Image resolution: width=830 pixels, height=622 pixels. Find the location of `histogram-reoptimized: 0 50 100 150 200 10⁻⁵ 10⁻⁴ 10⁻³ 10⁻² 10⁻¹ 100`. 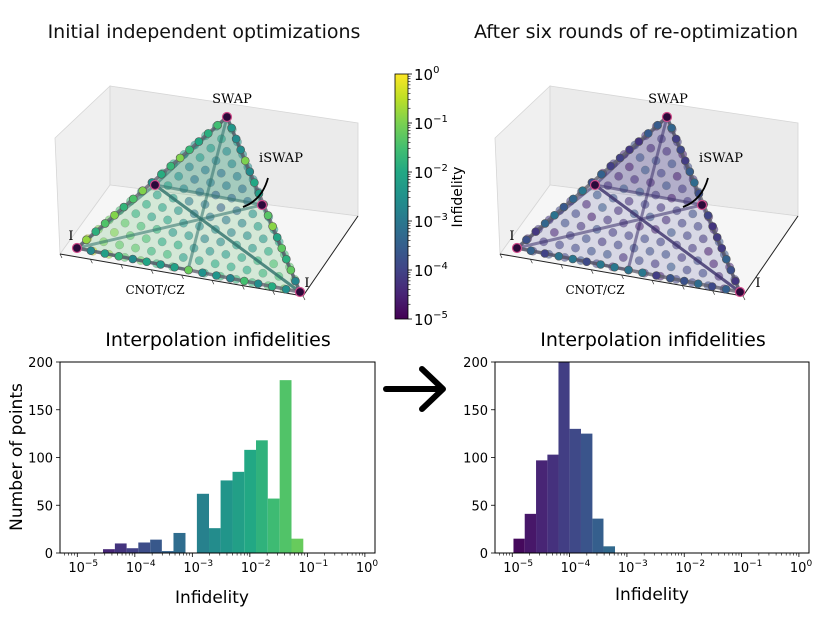

histogram-reoptimized: 0 50 100 150 200 10⁻⁵ 10⁻⁴ 10⁻³ 10⁻² 10⁻¹ 100 is located at coordinates (637, 466).